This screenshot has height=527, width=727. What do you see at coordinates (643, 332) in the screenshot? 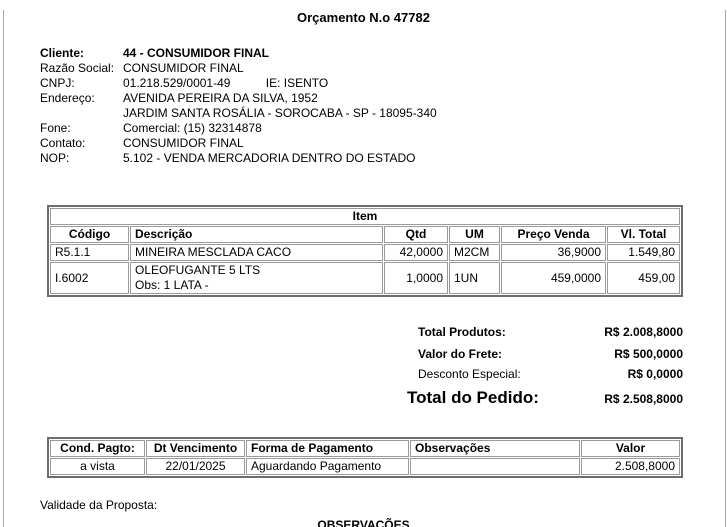
I see `total-produtos-value: R$ 2.008,8000` at bounding box center [643, 332].